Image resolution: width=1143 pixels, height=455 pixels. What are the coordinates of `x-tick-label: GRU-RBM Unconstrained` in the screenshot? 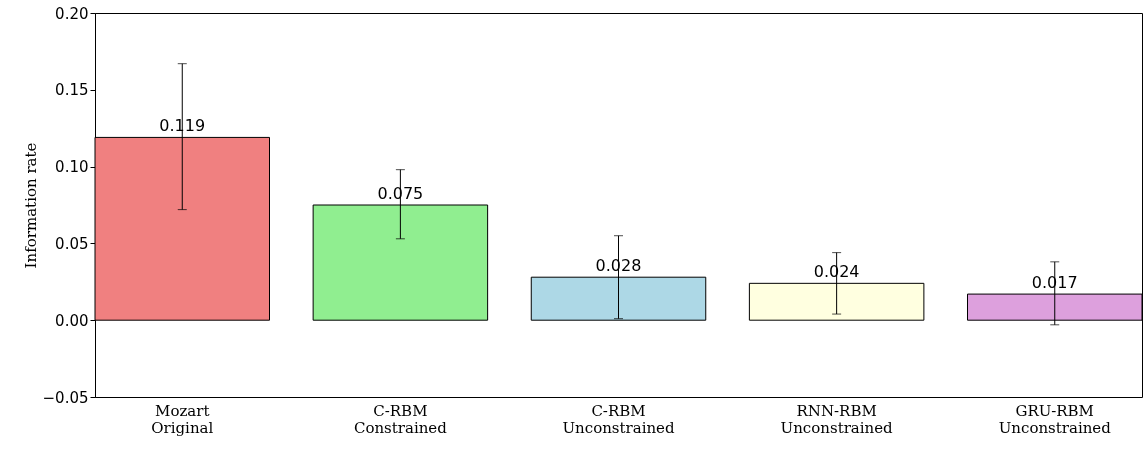 It's located at (1055, 419).